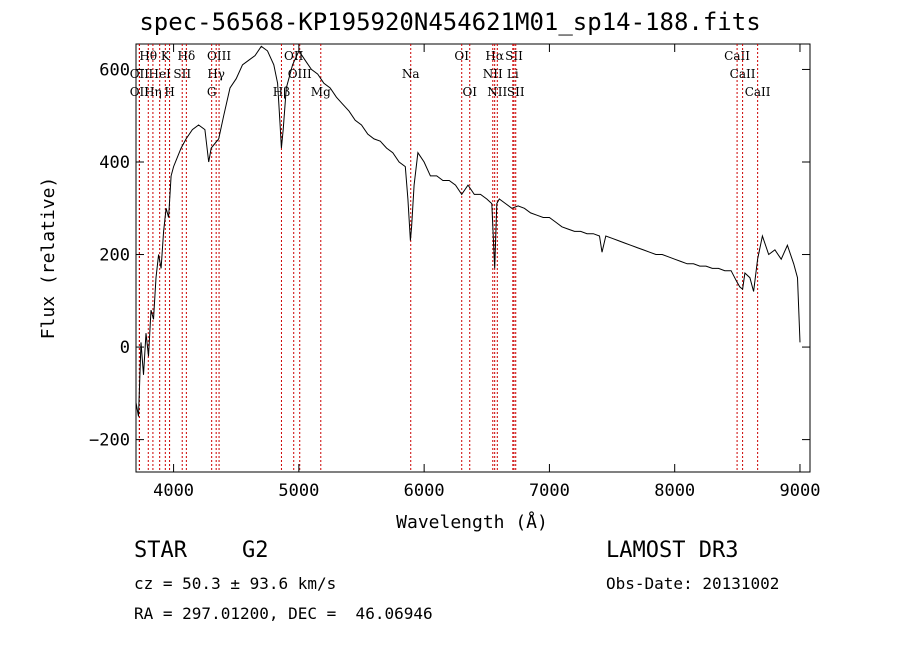  I want to click on y-tick-label: 600, so click(114, 70).